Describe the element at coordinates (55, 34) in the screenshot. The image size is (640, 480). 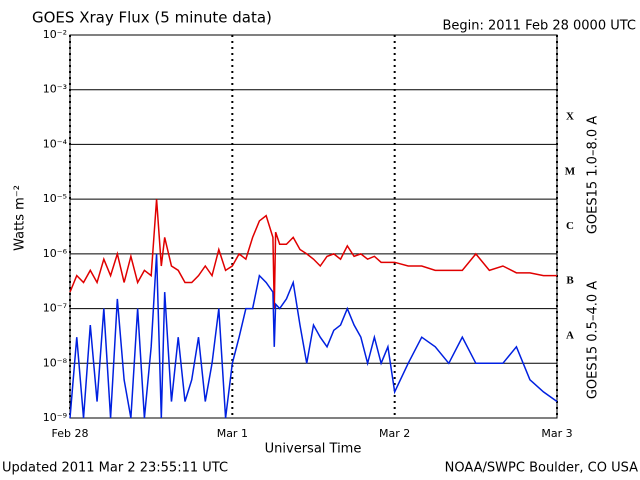
I see `y-tick-label: 10⁻²` at that location.